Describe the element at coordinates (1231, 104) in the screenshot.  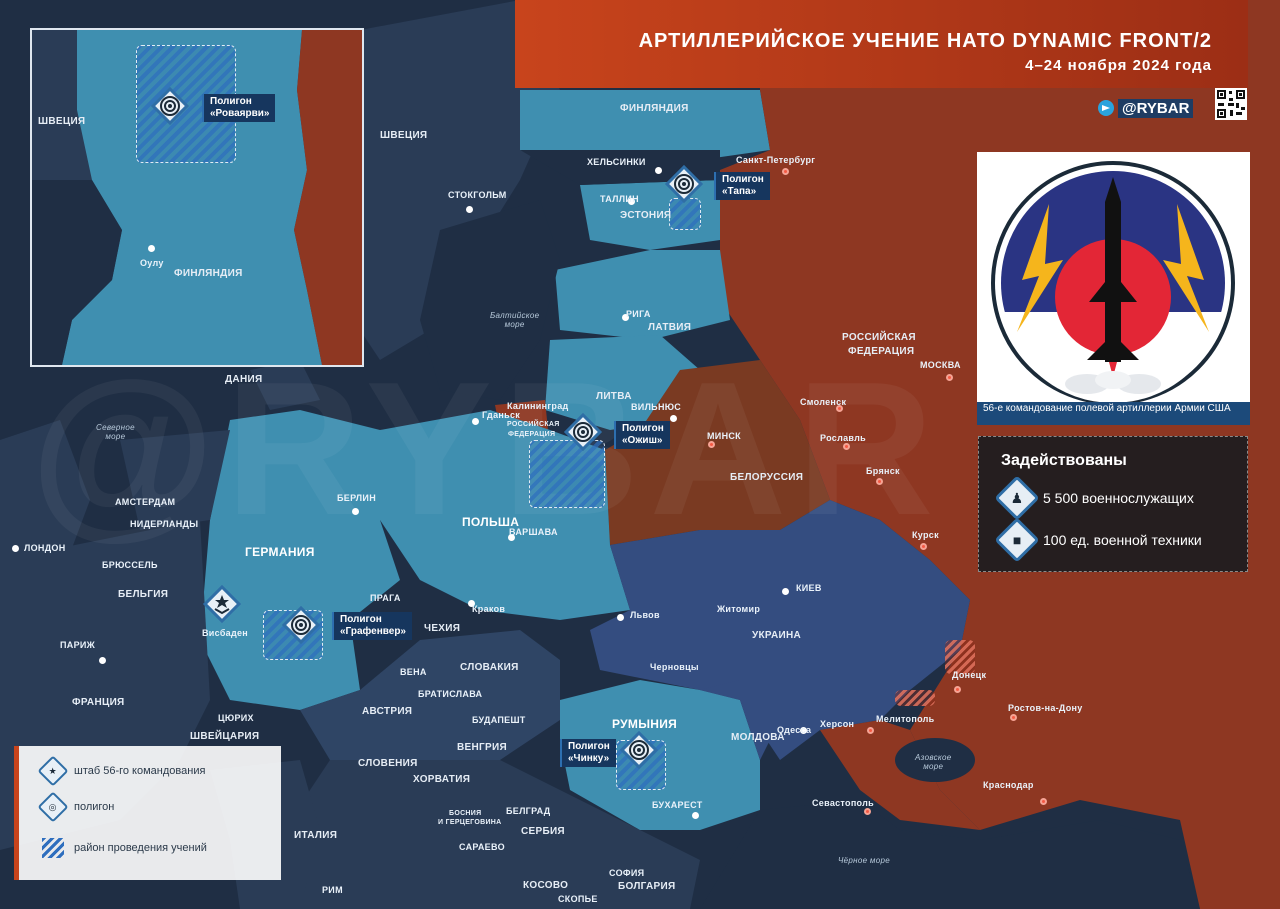
I see `qr-code-icon` at that location.